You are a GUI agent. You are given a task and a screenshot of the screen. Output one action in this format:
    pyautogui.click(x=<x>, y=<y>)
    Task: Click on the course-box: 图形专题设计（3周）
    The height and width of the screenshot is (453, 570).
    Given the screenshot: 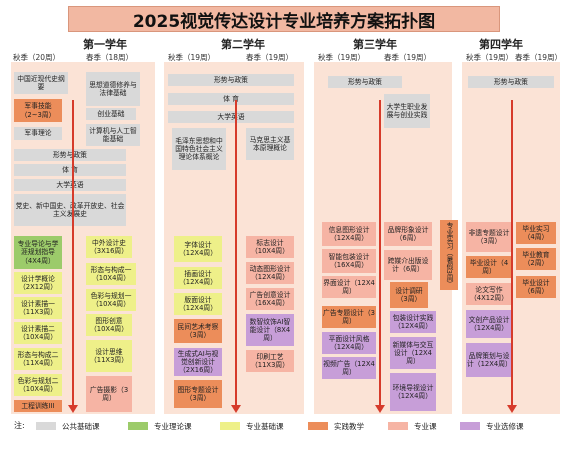 What is the action you would take?
    pyautogui.click(x=198, y=394)
    